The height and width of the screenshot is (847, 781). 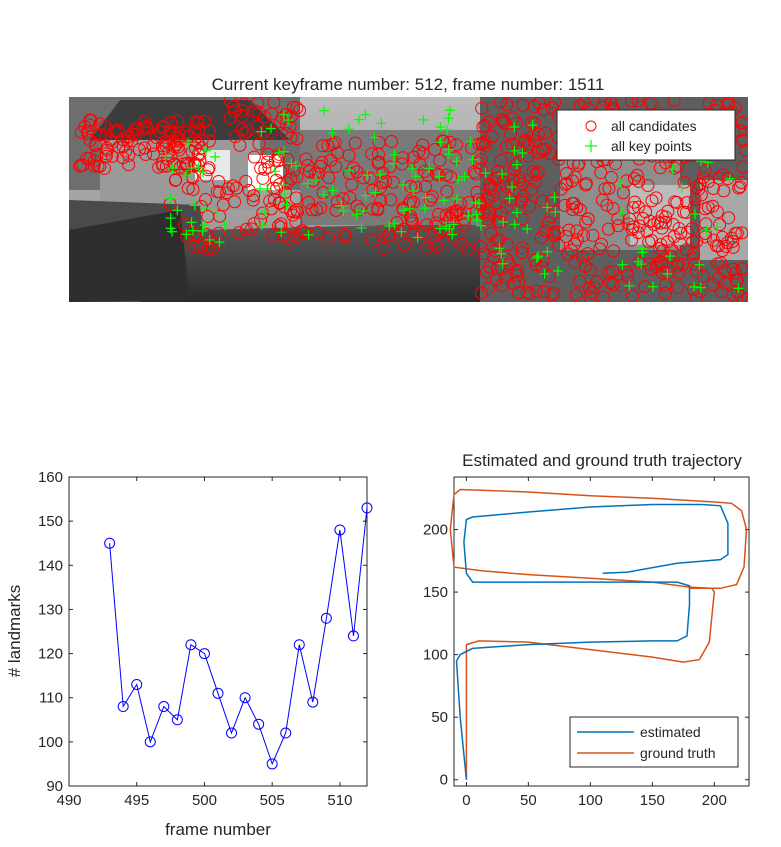 I want to click on y-tick-label: 120, so click(x=50, y=654).